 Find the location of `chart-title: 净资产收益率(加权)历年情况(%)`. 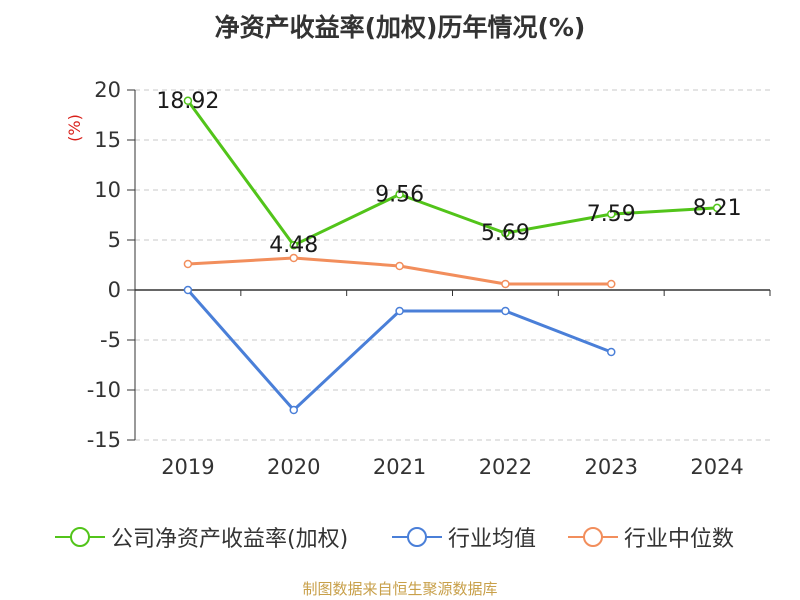

chart-title: 净资产收益率(加权)历年情况(%) is located at coordinates (400, 27).